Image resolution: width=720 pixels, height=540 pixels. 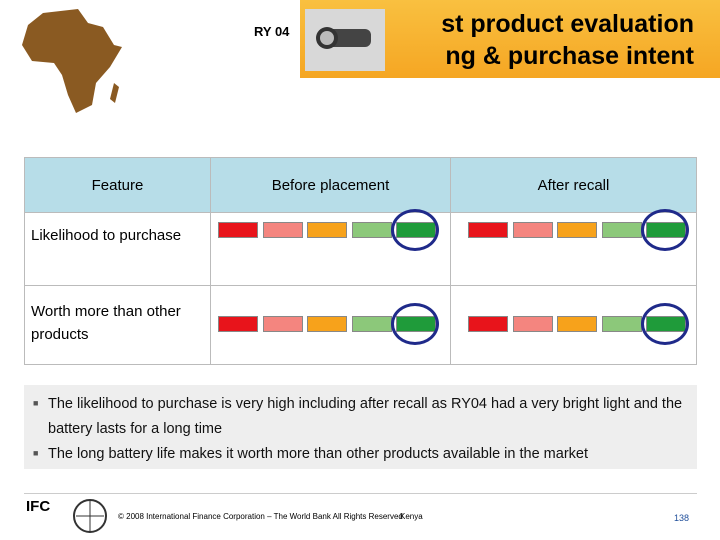 I want to click on column-header: After recall, so click(x=573, y=185).